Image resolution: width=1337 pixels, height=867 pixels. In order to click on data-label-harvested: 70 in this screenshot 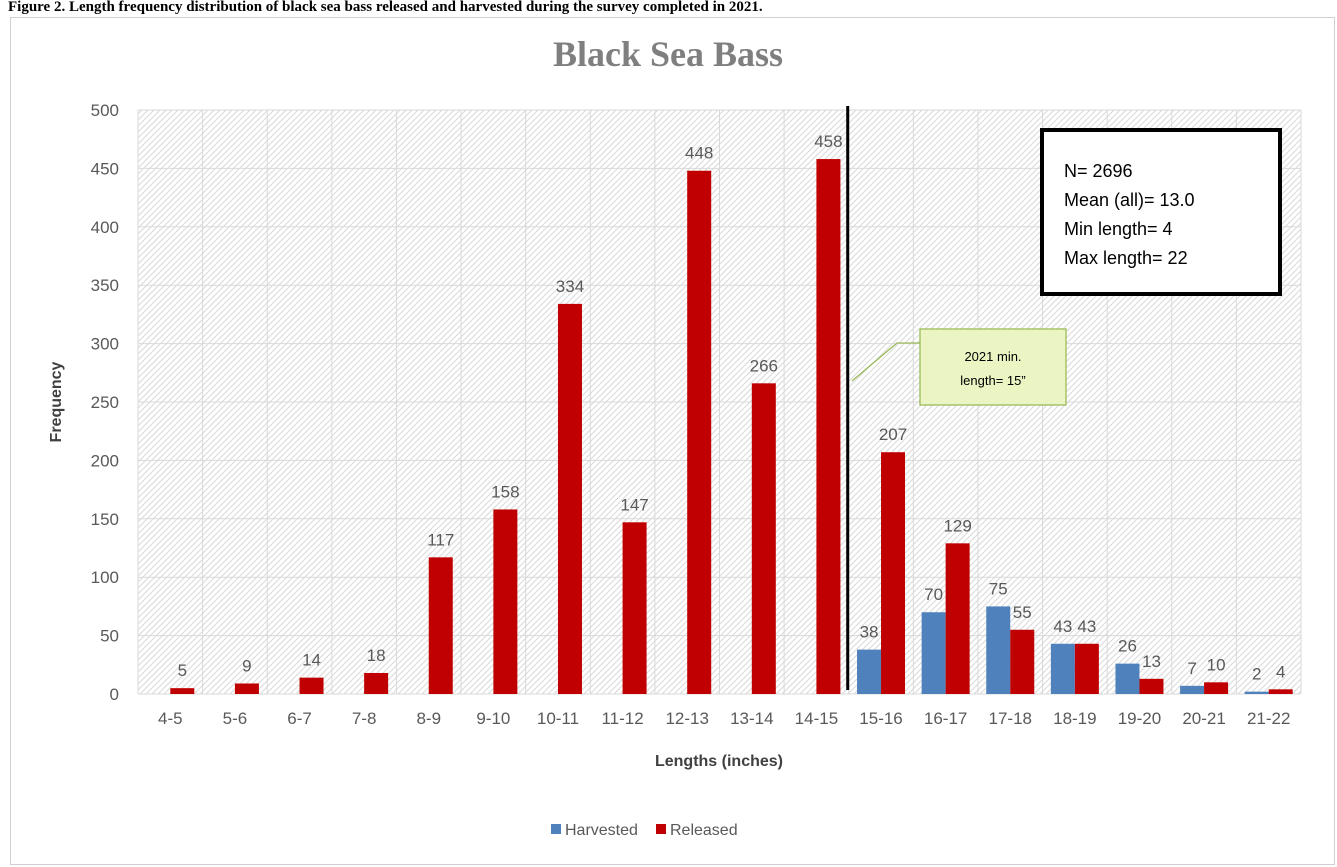, I will do `click(933, 594)`.